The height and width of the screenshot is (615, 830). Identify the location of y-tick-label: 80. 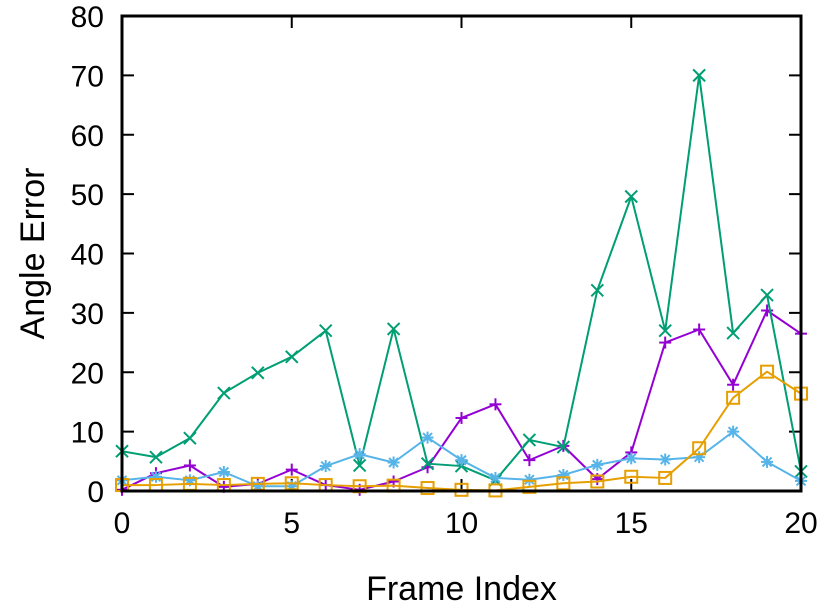
(87, 17).